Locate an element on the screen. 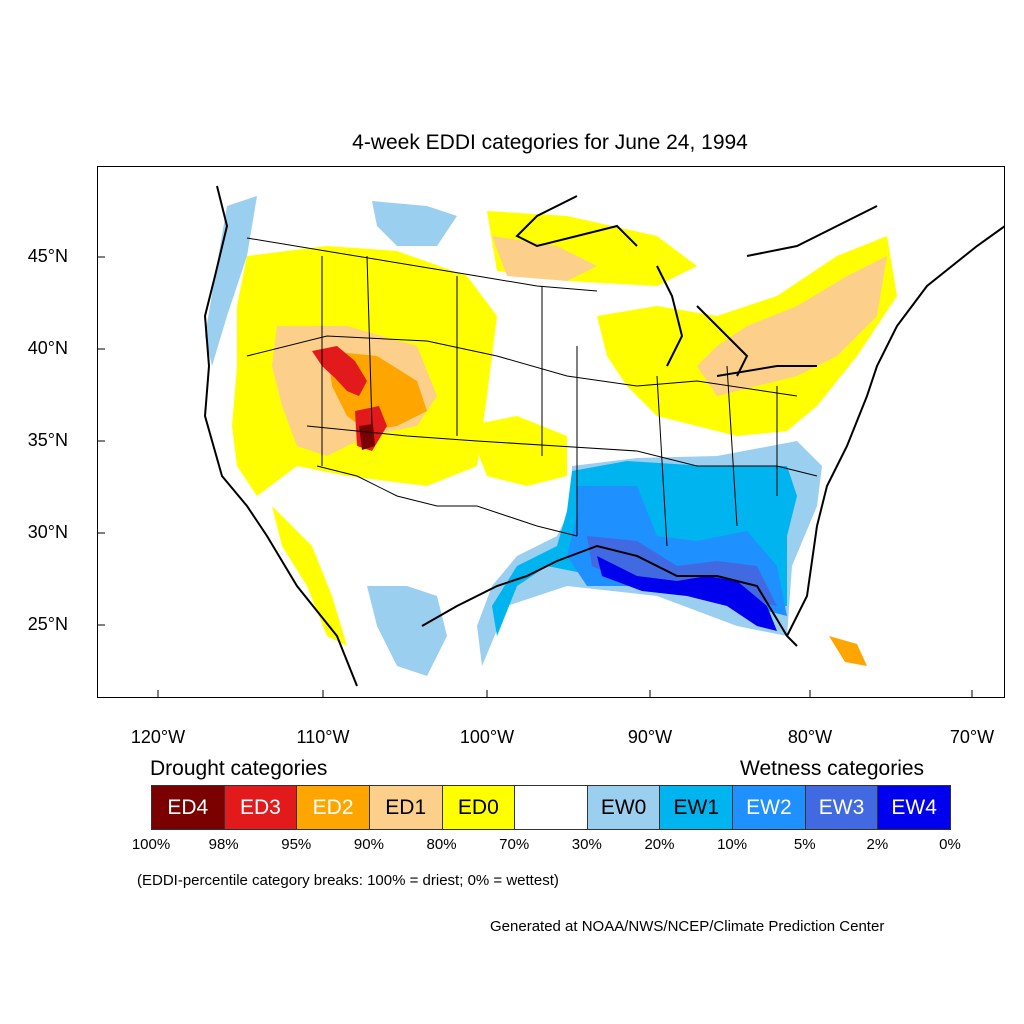  wetness-categories-title: Wetness categories is located at coordinates (832, 768).